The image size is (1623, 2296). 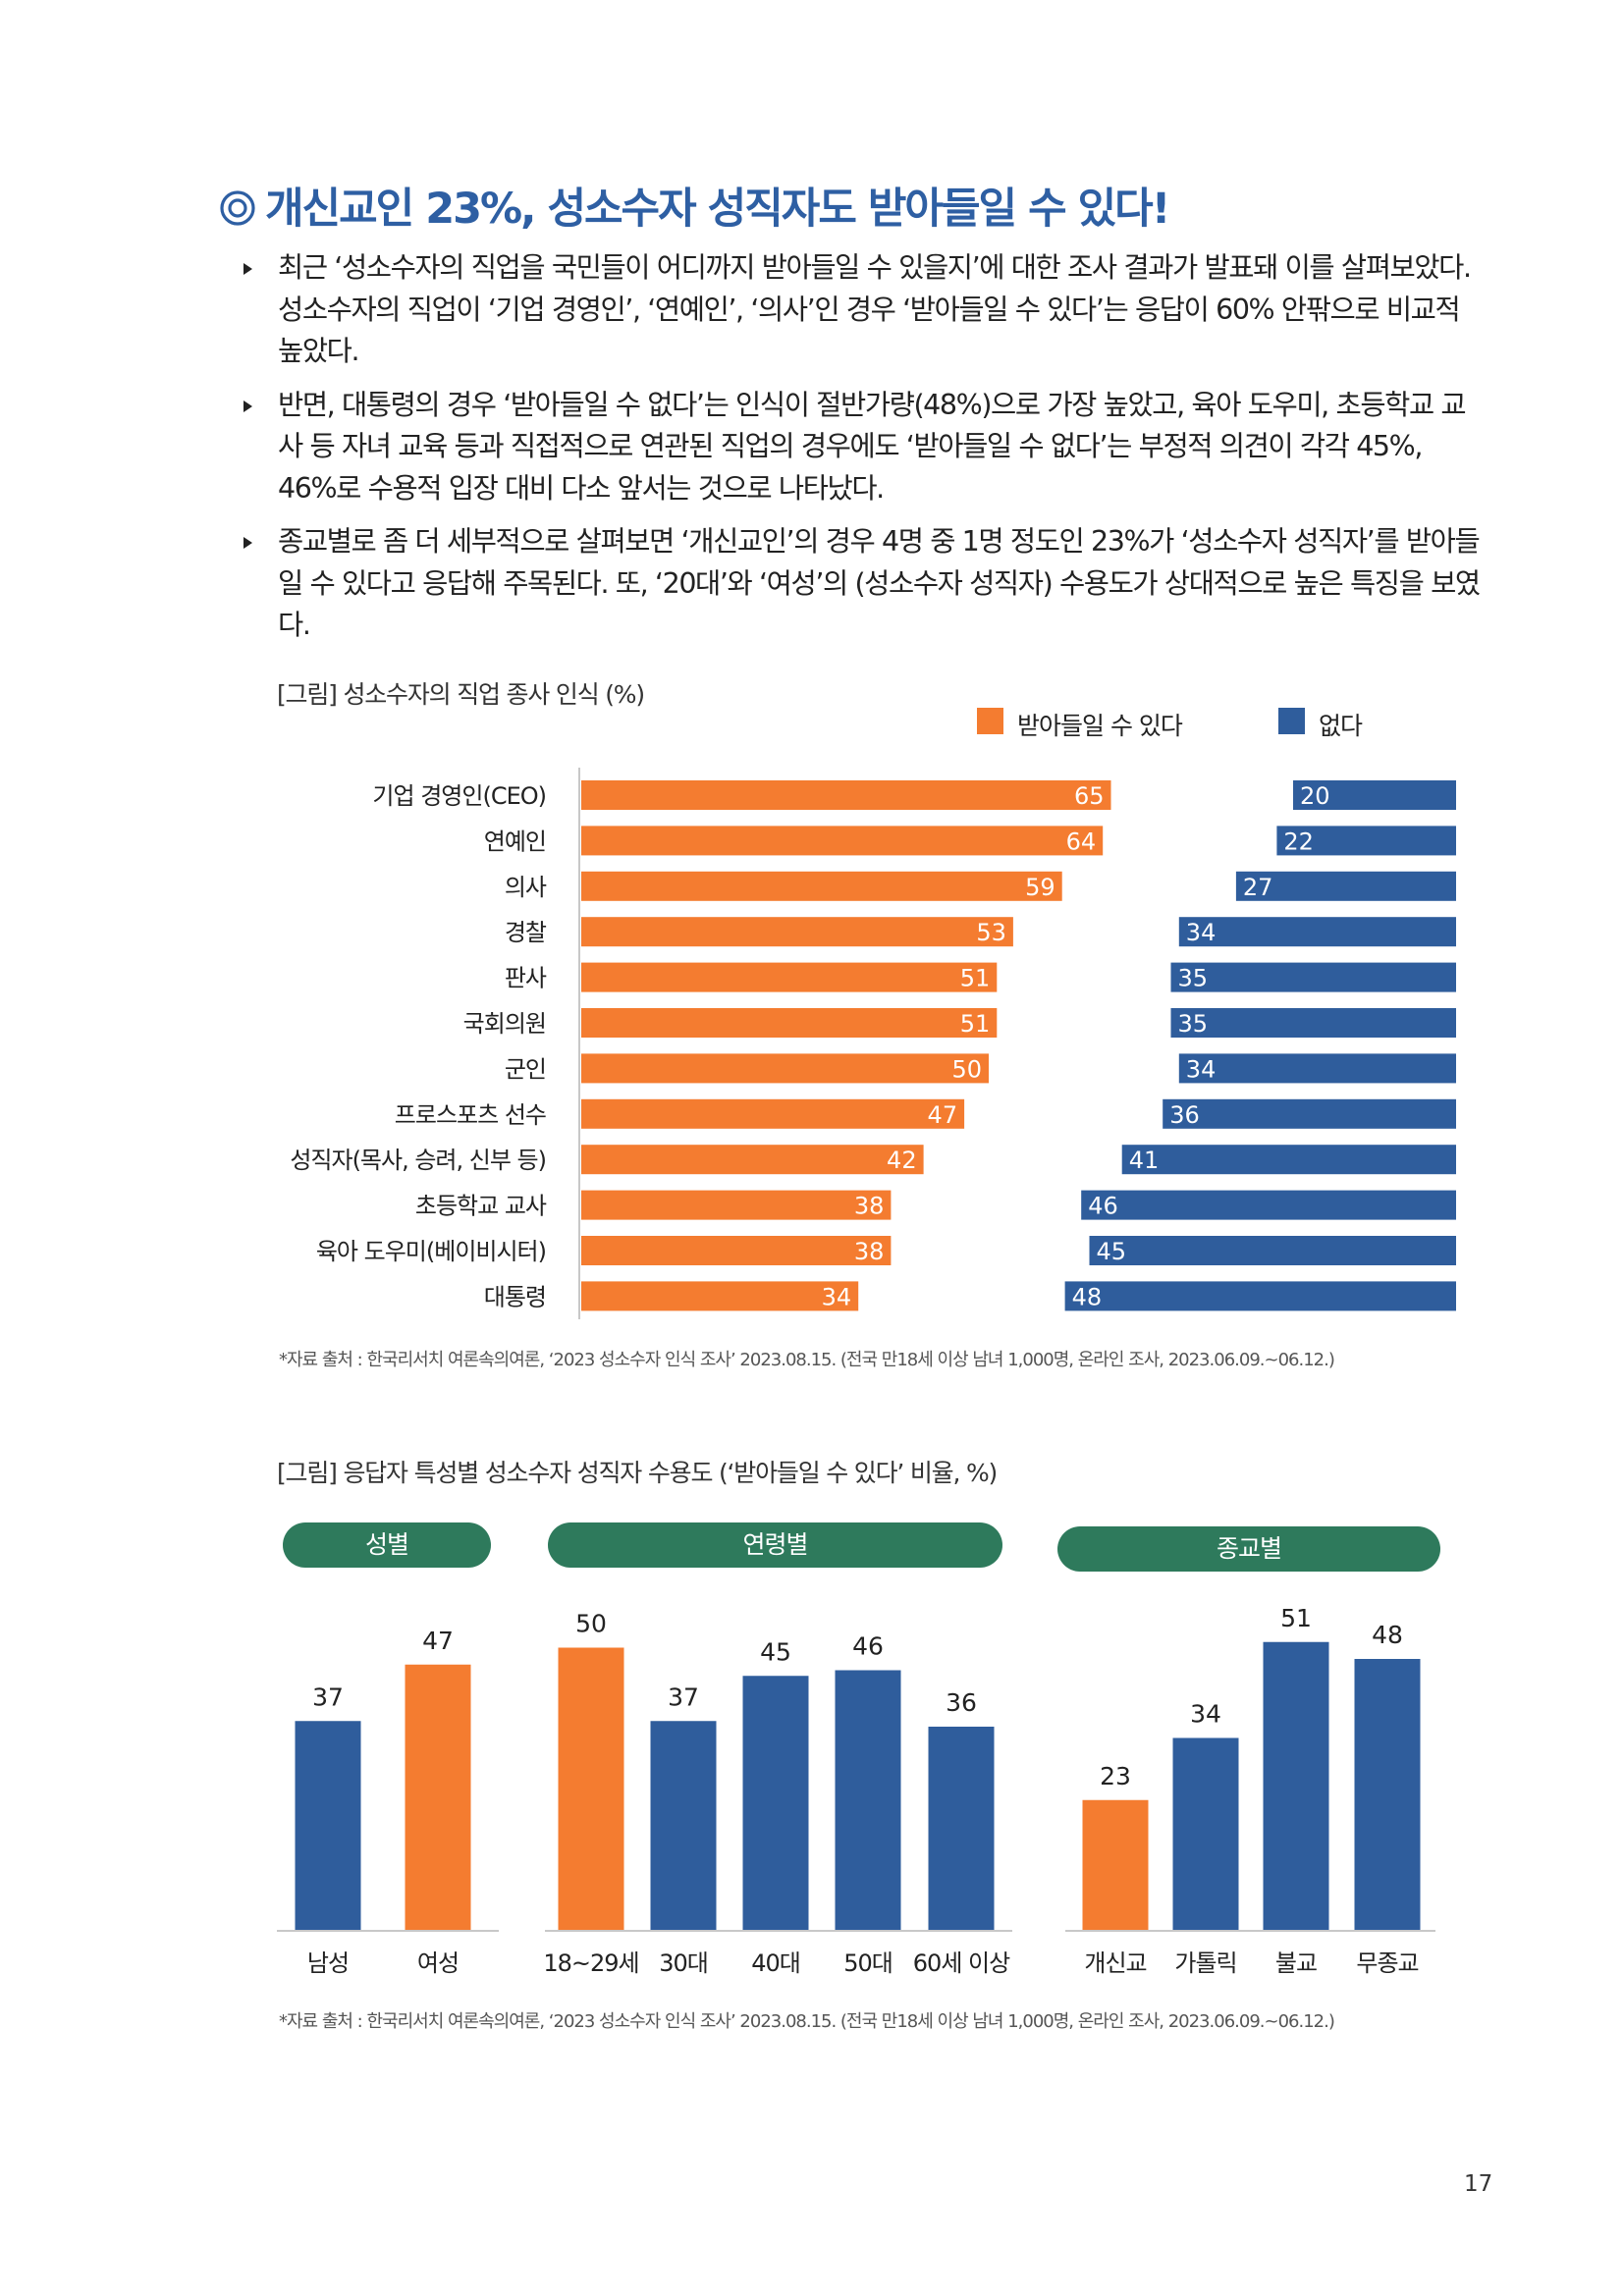 I want to click on legend-swatch-reject, so click(x=1292, y=721).